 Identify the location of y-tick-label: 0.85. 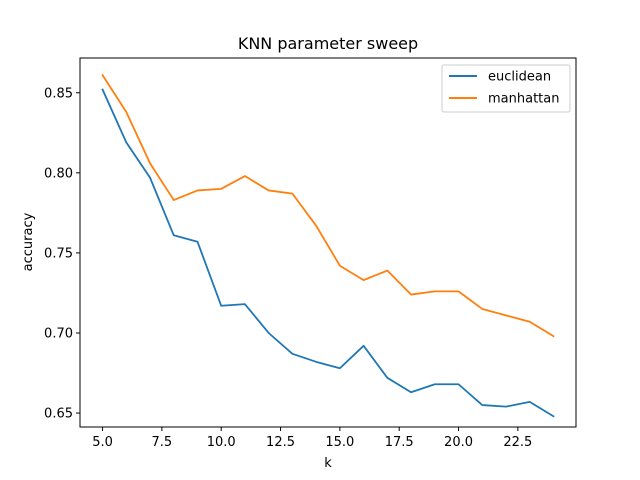
(58, 93).